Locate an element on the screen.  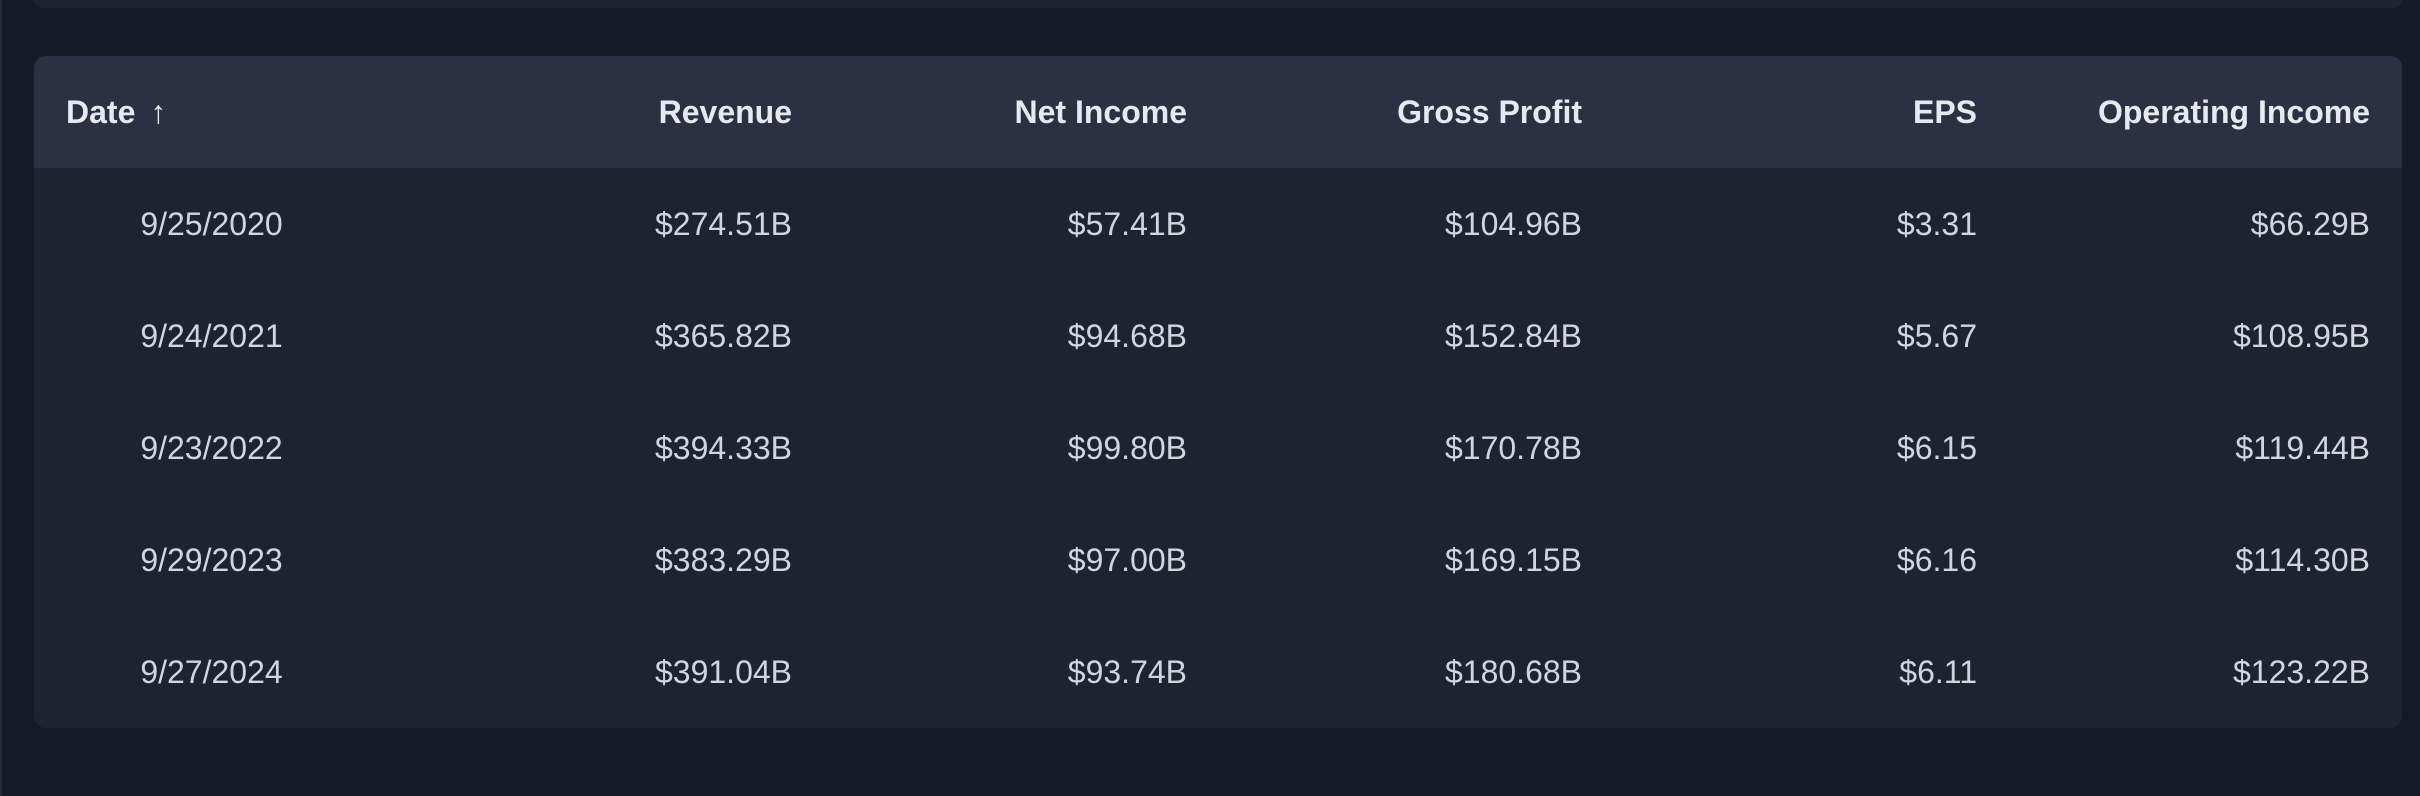
cell-revenue: $391.04B is located at coordinates (723, 671).